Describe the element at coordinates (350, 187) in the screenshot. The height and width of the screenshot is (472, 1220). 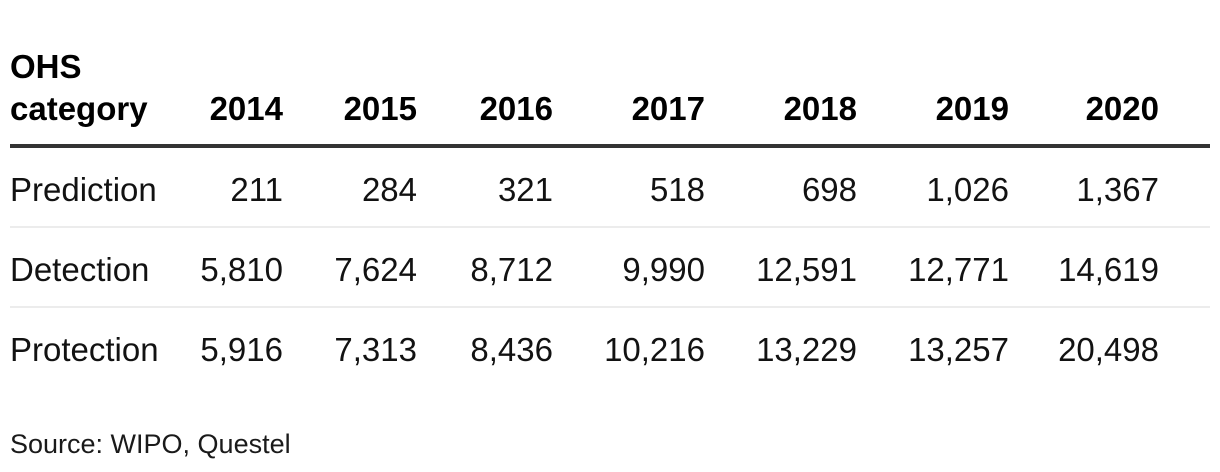
I see `cell-prediction-2015: 284` at that location.